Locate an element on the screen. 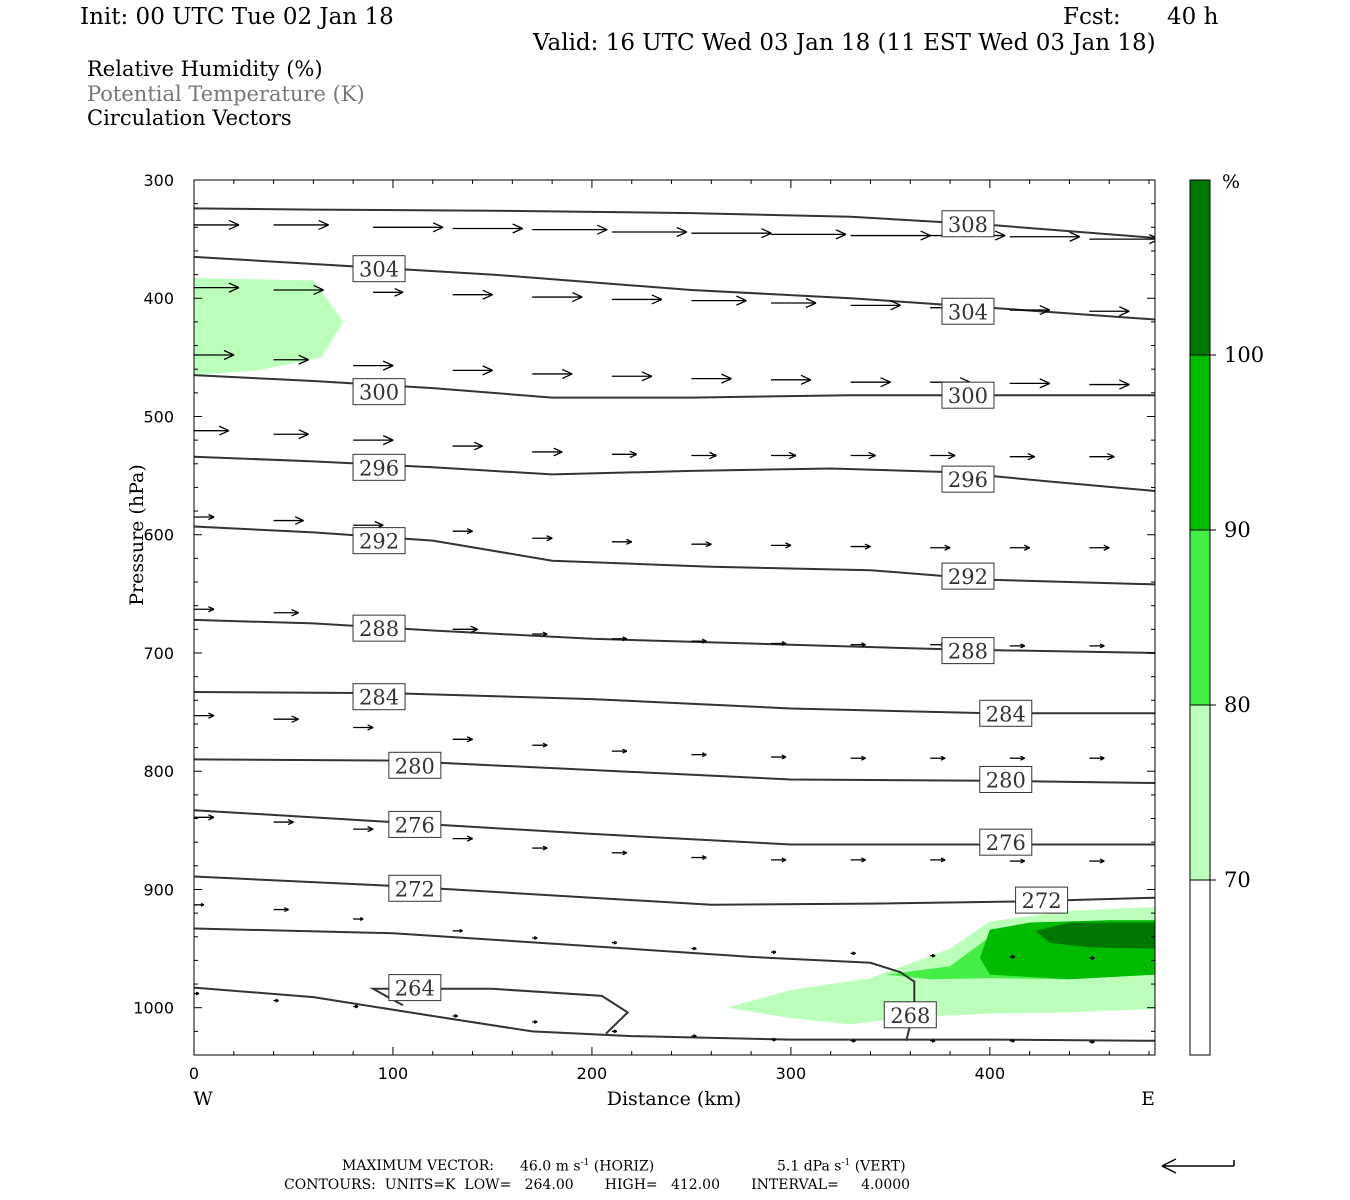 The height and width of the screenshot is (1200, 1350). rh-region-100+ is located at coordinates (1095, 935).